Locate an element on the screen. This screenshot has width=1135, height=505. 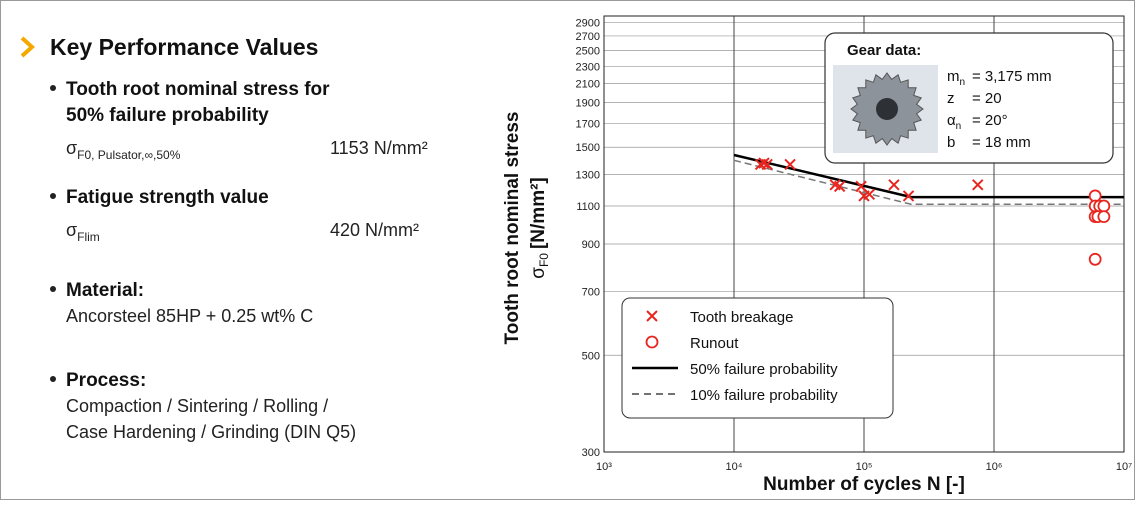
y-tick-label: 700 is located at coordinates (591, 293).